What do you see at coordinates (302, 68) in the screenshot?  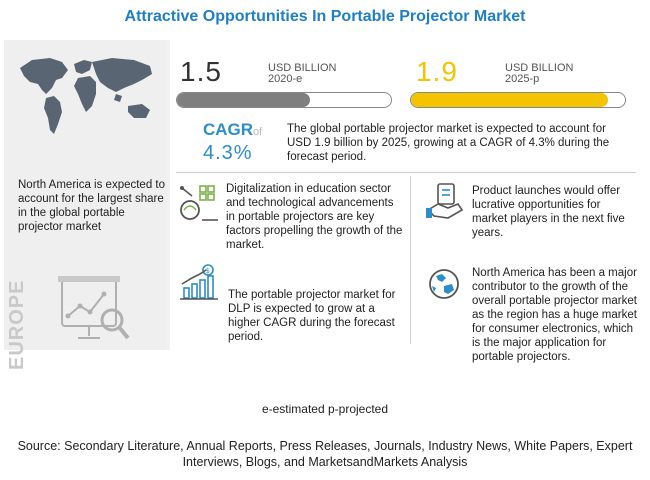 I see `stat-2020-unit-line1: USD BILLION` at bounding box center [302, 68].